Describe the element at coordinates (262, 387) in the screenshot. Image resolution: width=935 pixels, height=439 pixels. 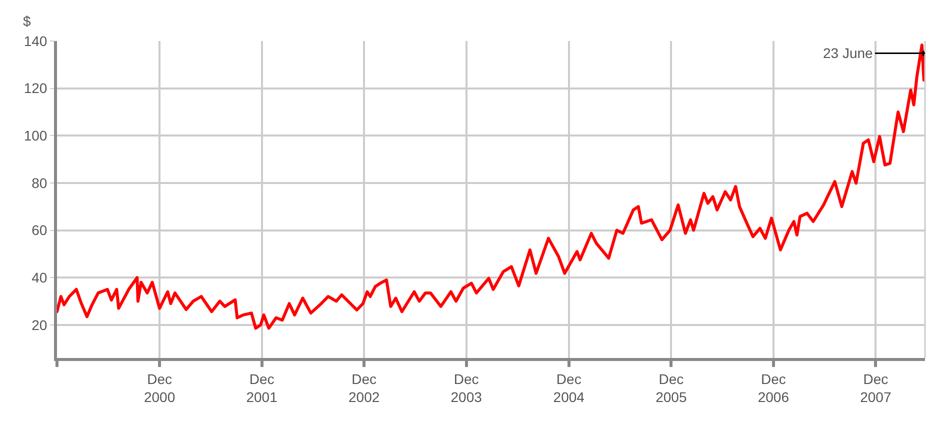
I see `x-tick-label: Dec 2001` at that location.